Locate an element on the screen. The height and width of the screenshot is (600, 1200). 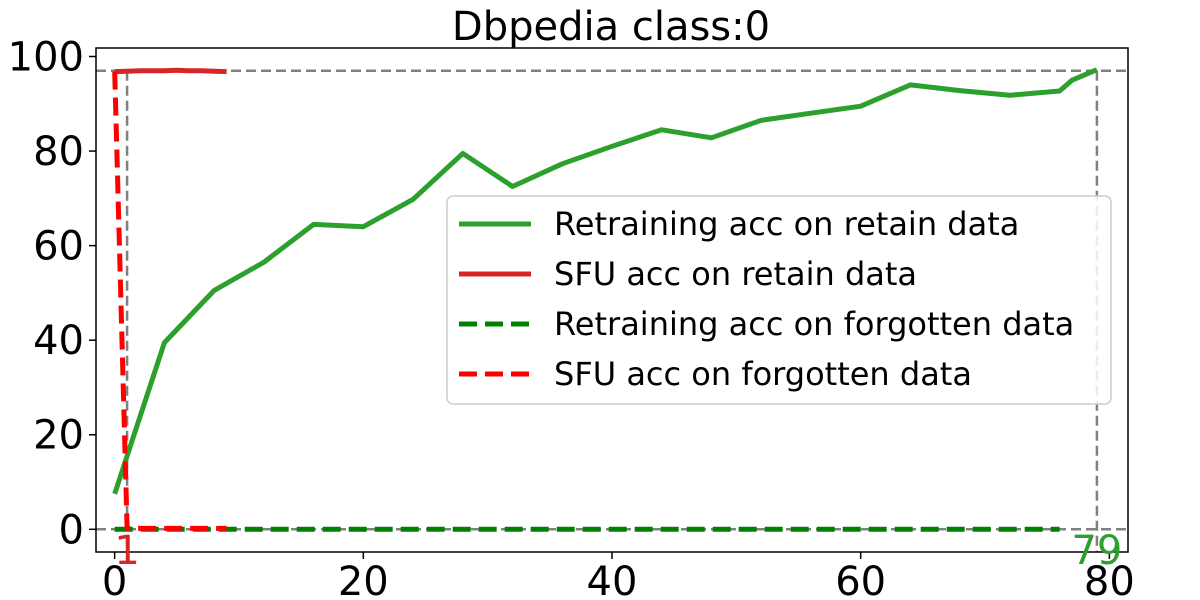
x-tick-label: 40 is located at coordinates (612, 579).